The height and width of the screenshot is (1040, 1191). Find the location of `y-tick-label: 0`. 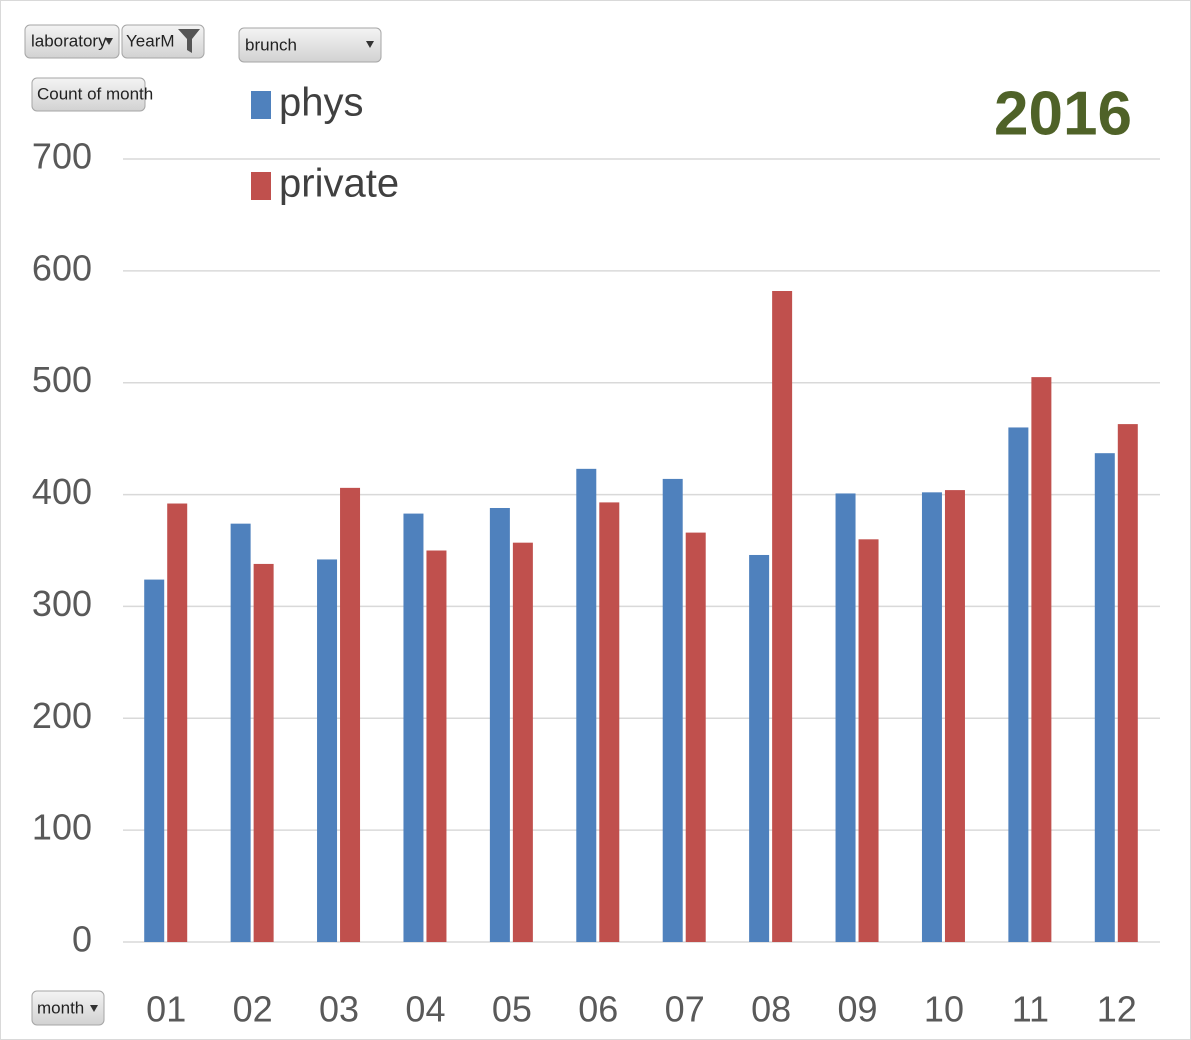

y-tick-label: 0 is located at coordinates (82, 939).